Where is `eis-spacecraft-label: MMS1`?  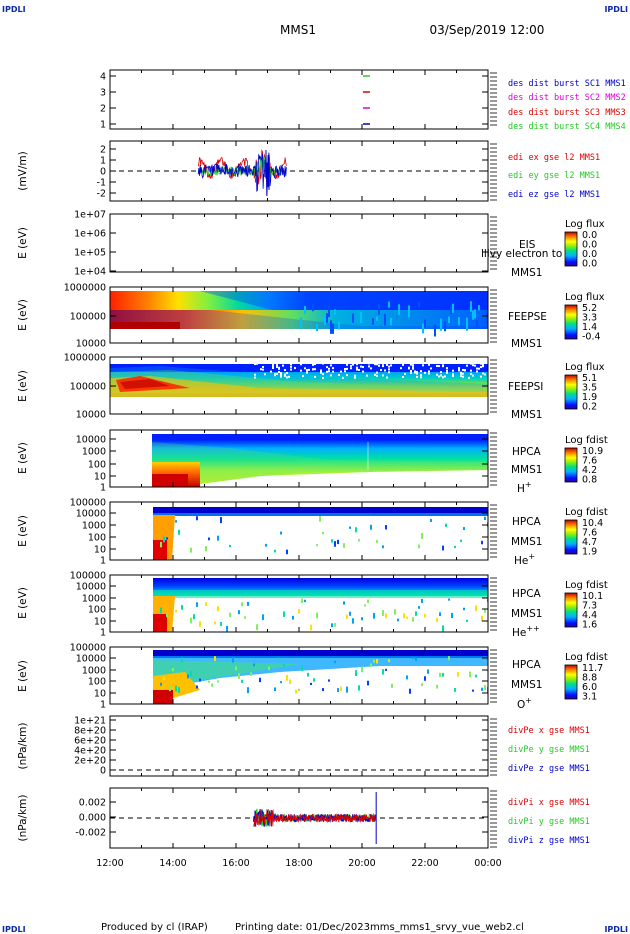 eis-spacecraft-label: MMS1 is located at coordinates (526, 273).